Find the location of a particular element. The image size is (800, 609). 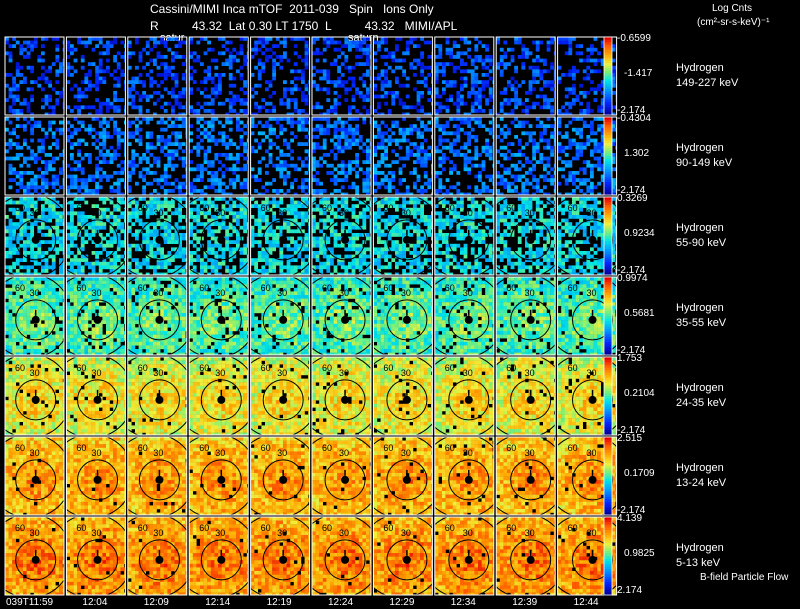

time-tick: 12:14 is located at coordinates (217, 602).